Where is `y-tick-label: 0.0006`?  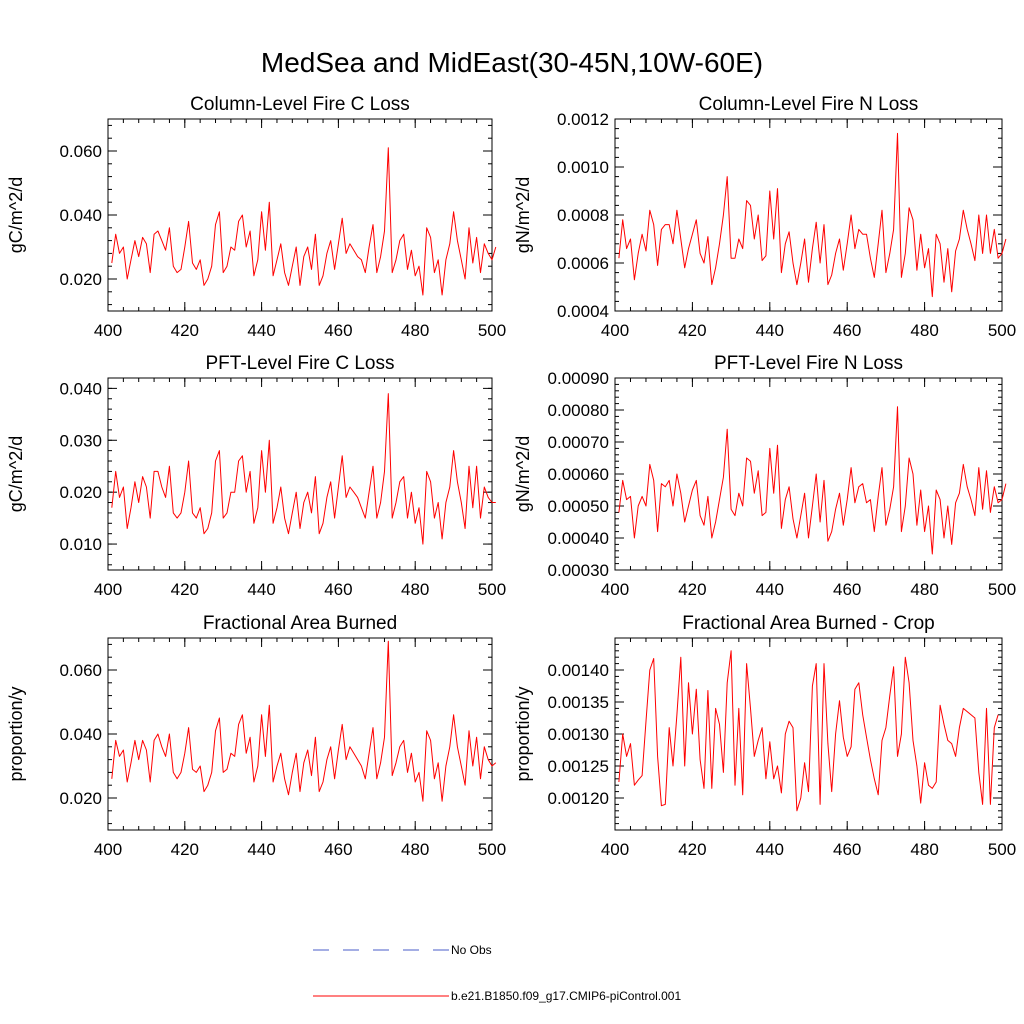
y-tick-label: 0.0006 is located at coordinates (583, 263).